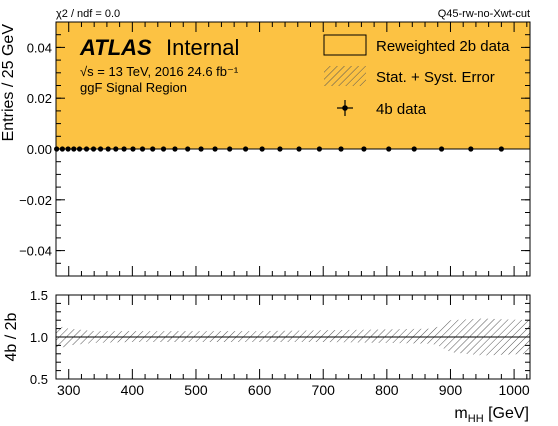 The image size is (558, 426). I want to click on ratio-y-tick-label: 1.0, so click(39, 337).